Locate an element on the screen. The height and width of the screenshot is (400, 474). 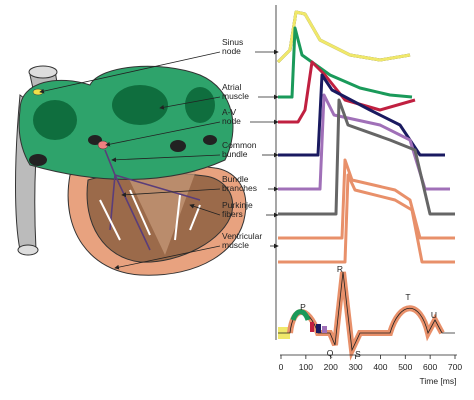
structure-label: Atrial is located at coordinates (231, 87).